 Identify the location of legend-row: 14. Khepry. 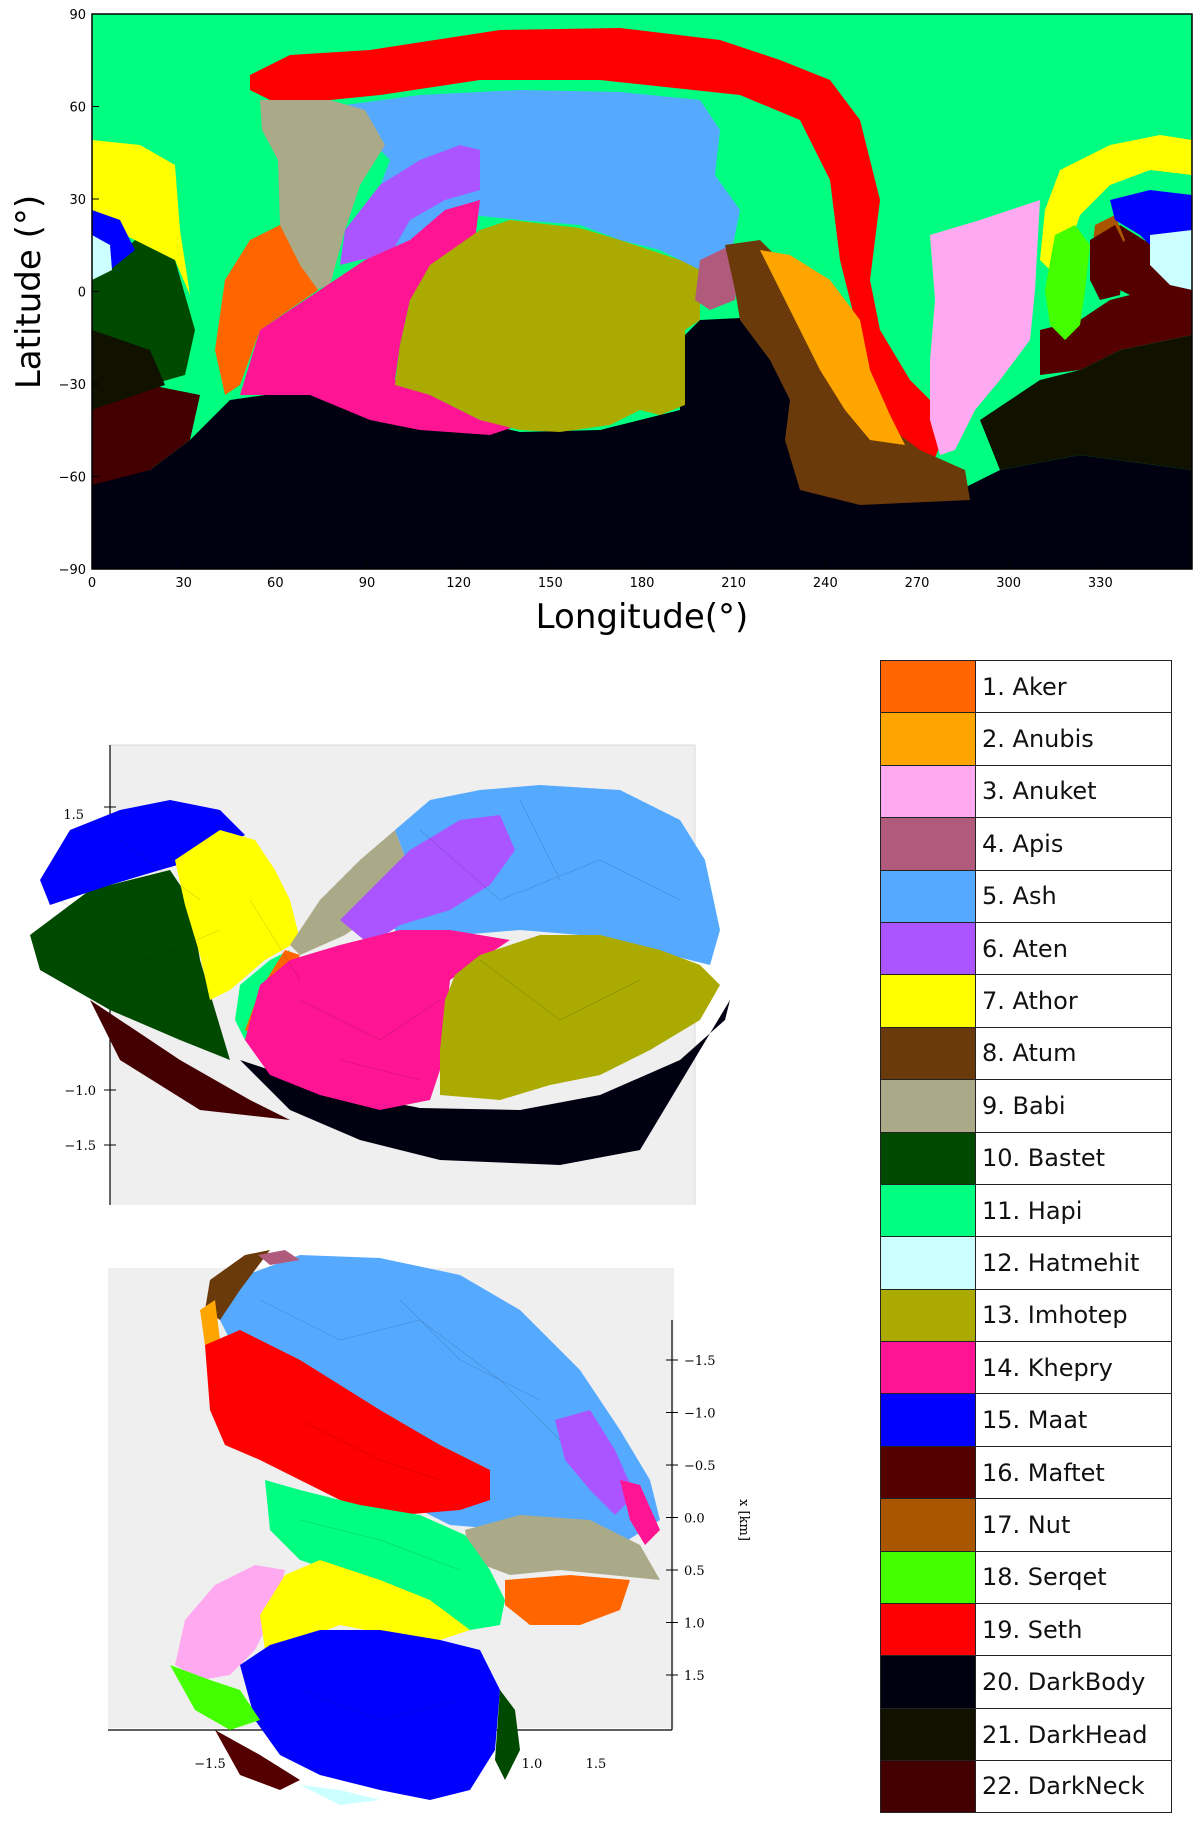
(1026, 1367).